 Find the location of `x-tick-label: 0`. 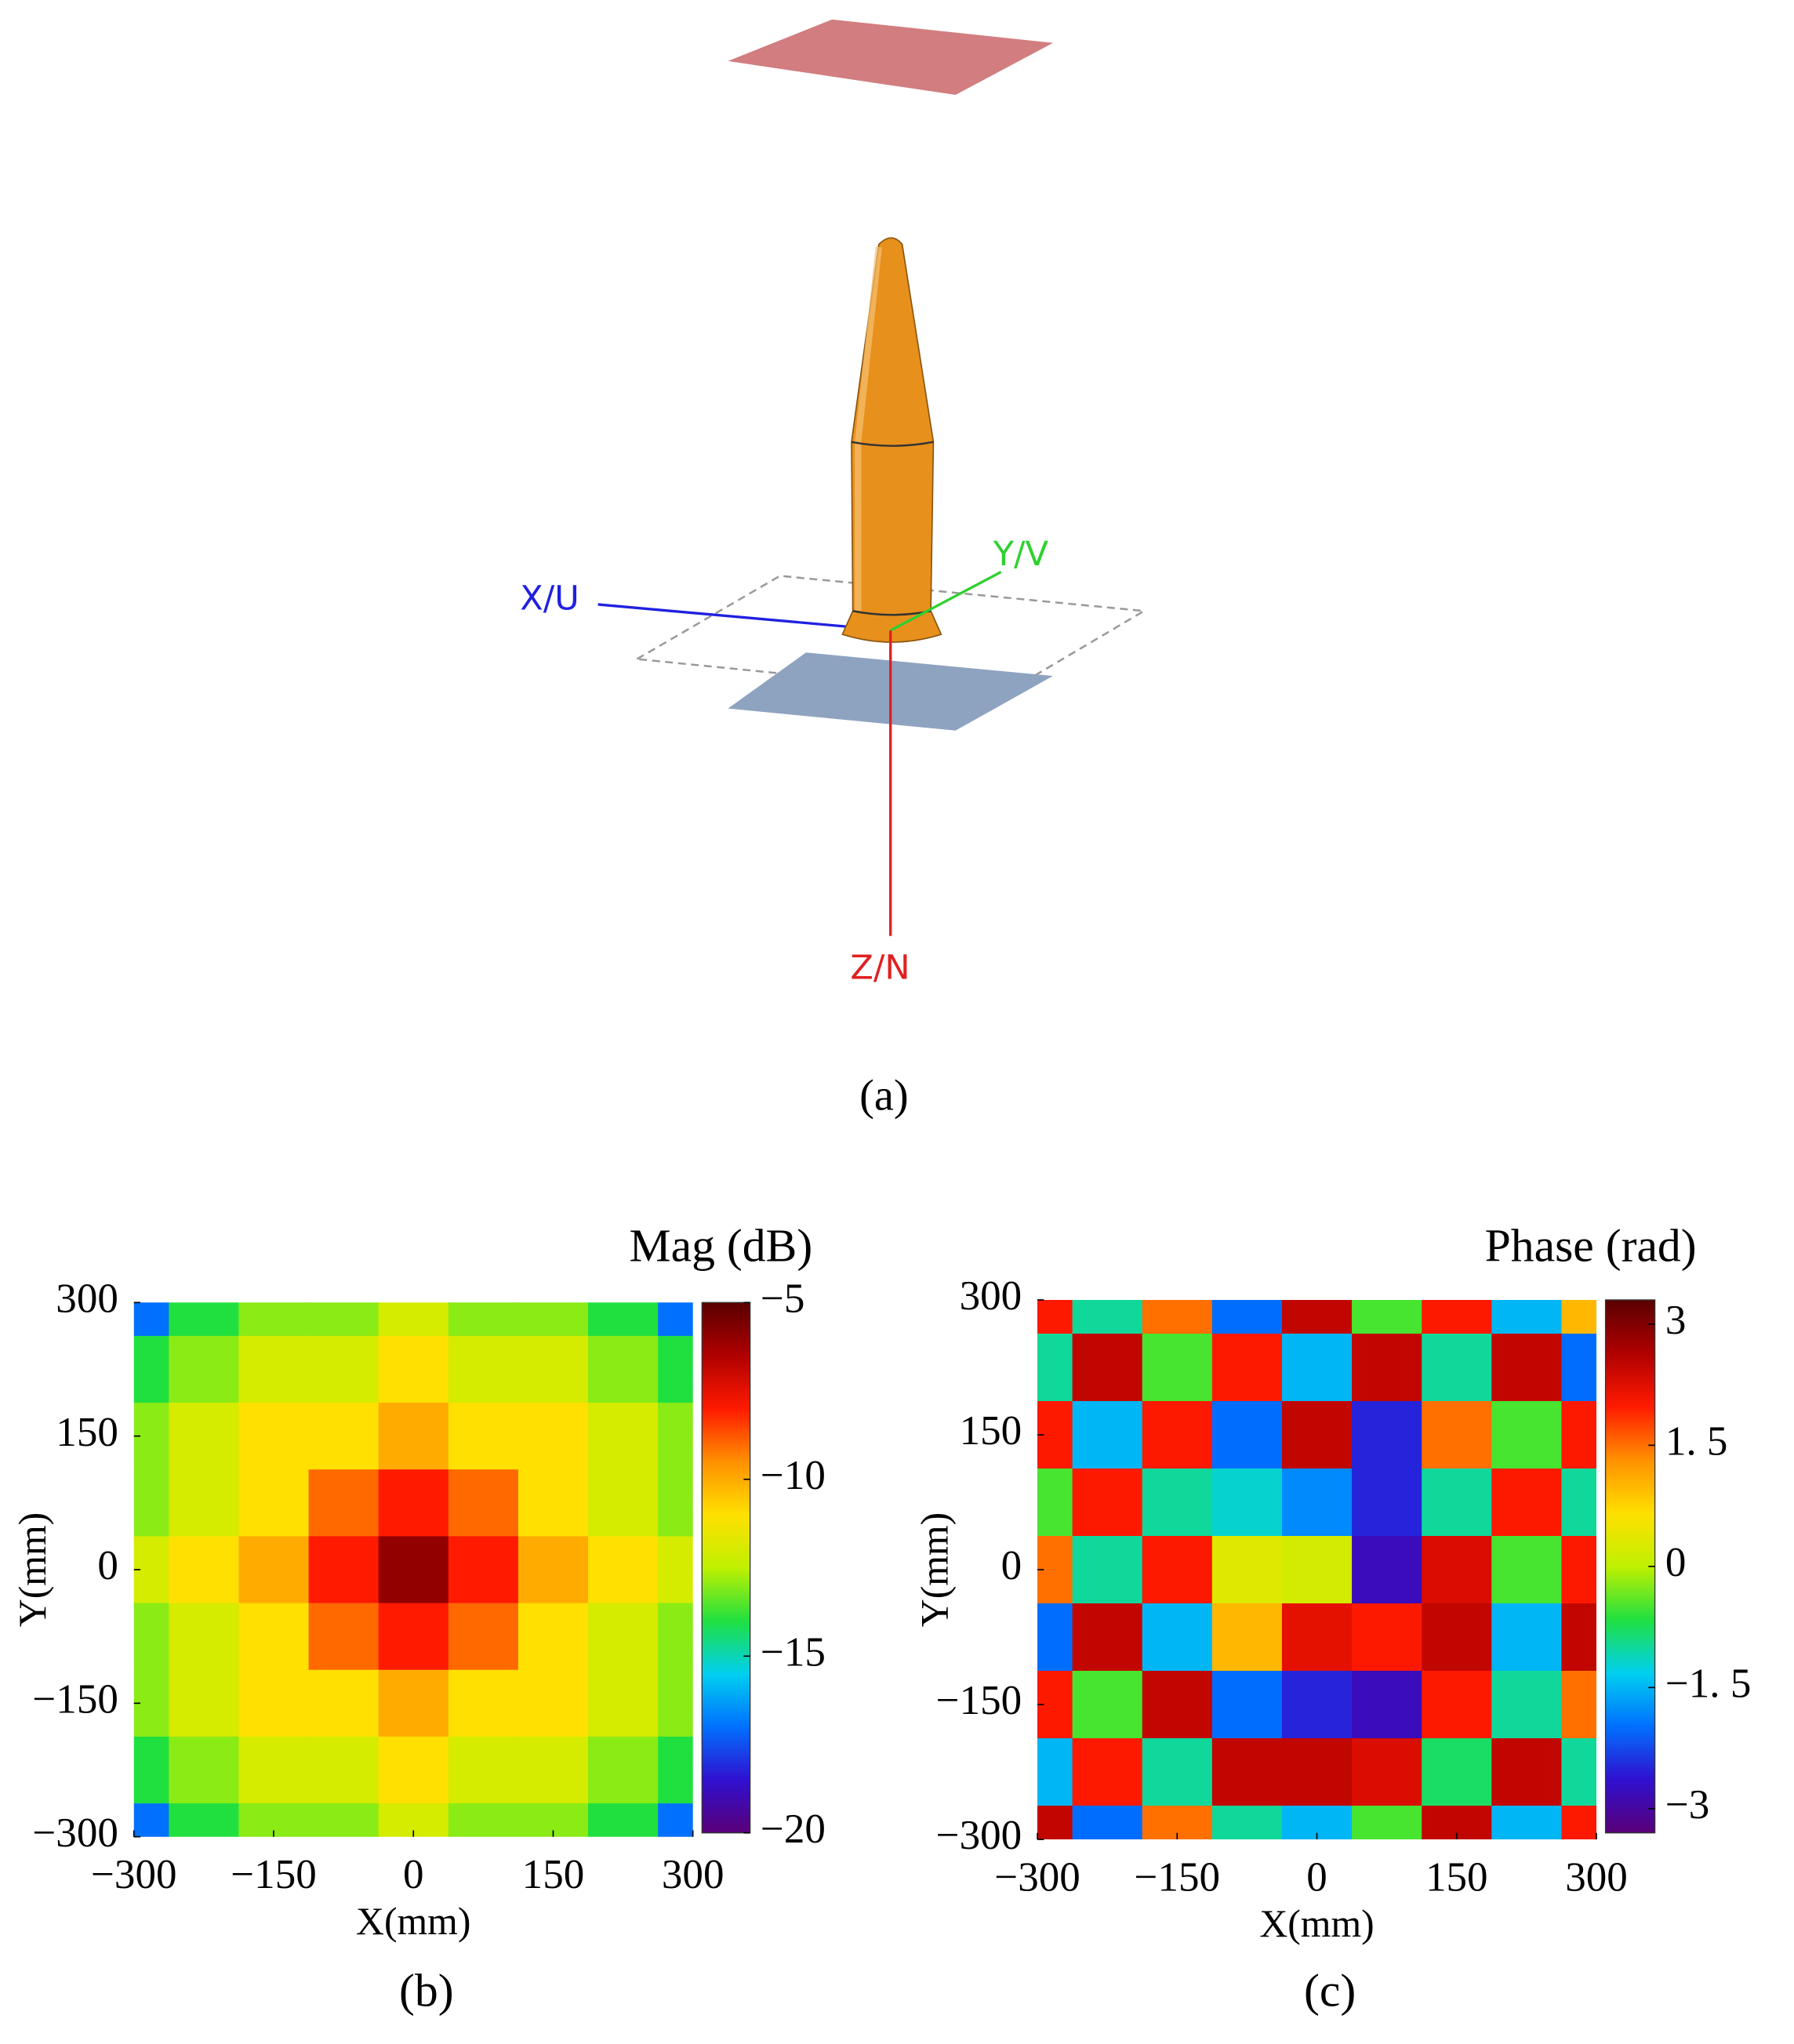

x-tick-label: 0 is located at coordinates (1316, 1877).